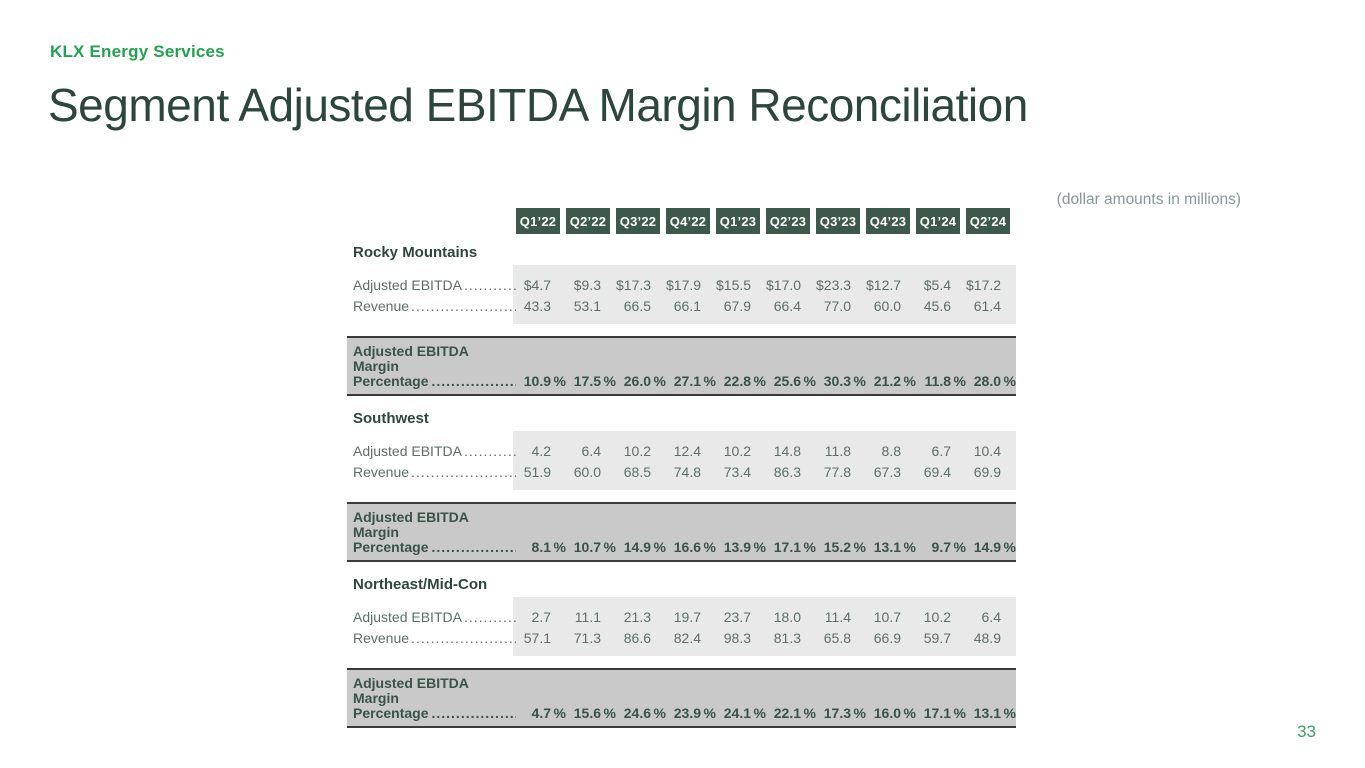 The image size is (1365, 768). Describe the element at coordinates (537, 284) in the screenshot. I see `value-cell: $4.7` at that location.